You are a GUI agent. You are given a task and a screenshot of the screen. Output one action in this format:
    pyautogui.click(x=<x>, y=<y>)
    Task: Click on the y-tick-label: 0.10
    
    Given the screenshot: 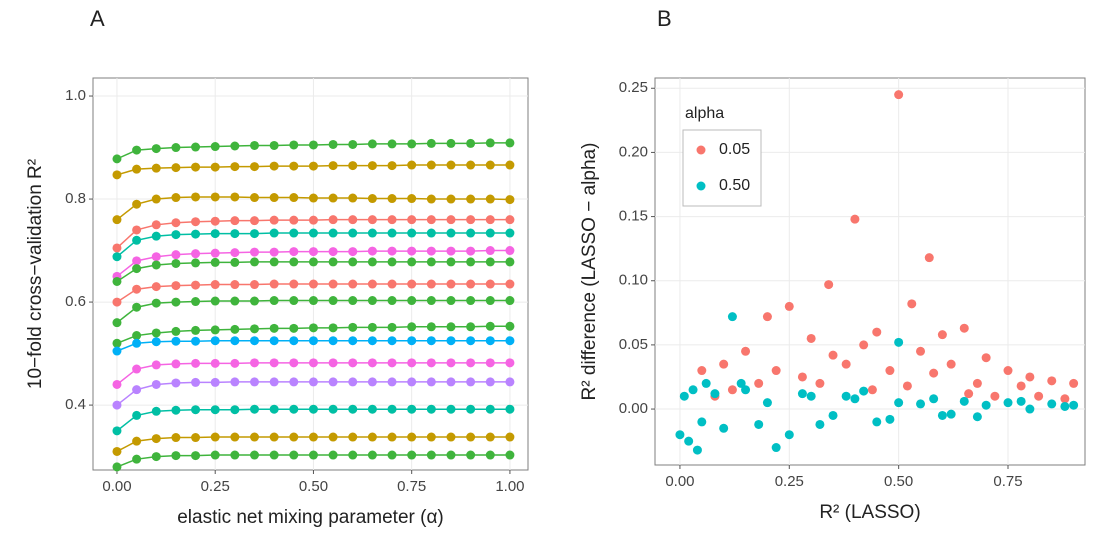 What is the action you would take?
    pyautogui.click(x=633, y=280)
    